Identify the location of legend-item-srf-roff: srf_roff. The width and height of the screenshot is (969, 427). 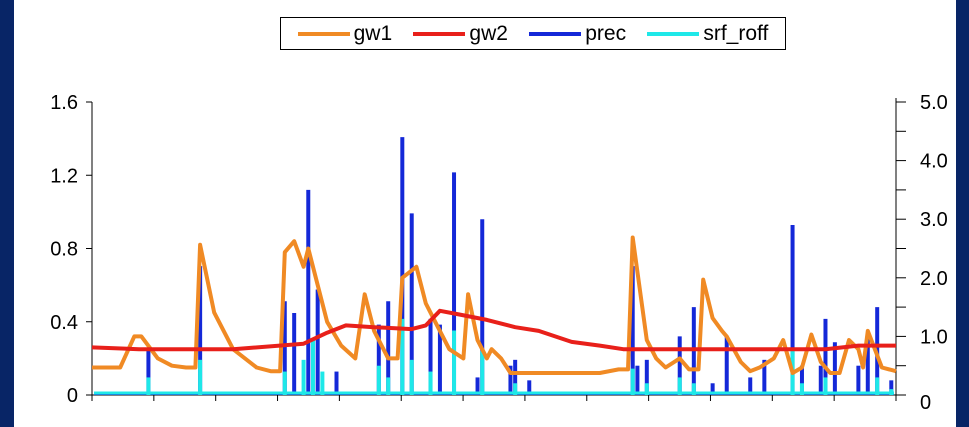
(707, 34).